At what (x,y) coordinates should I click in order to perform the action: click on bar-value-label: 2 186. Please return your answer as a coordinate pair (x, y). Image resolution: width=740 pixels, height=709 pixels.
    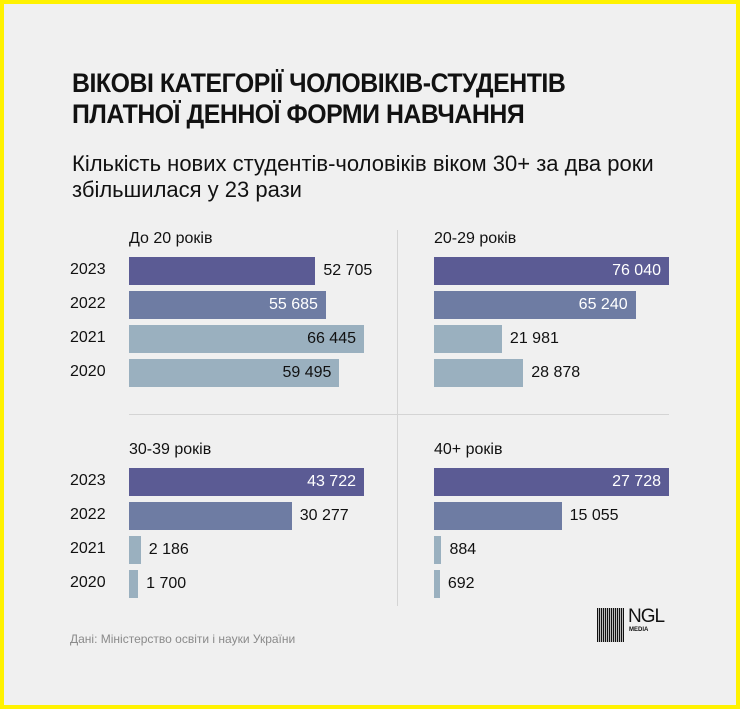
    Looking at the image, I should click on (168, 549).